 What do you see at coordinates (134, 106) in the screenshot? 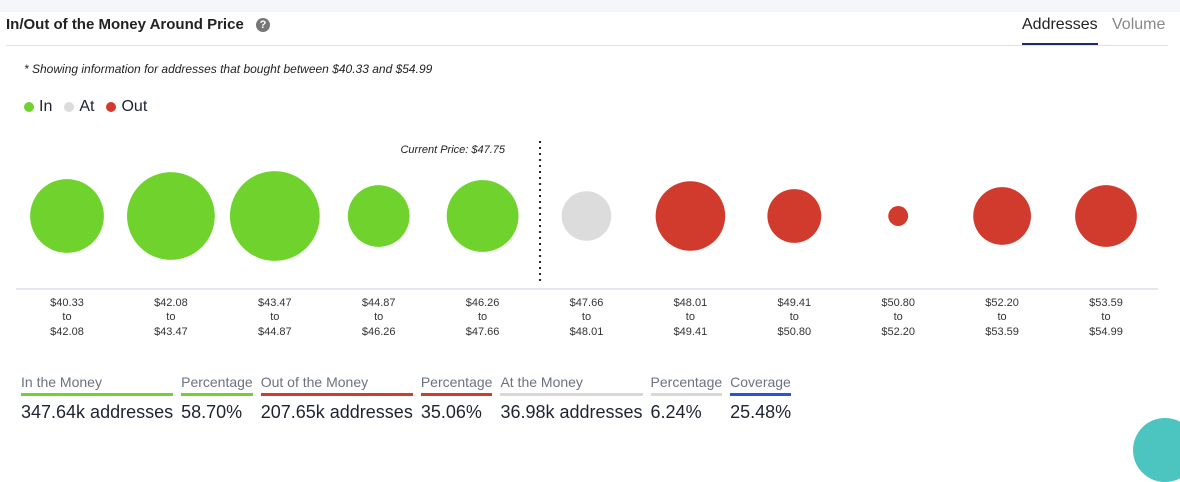
I see `legend-label: Out` at bounding box center [134, 106].